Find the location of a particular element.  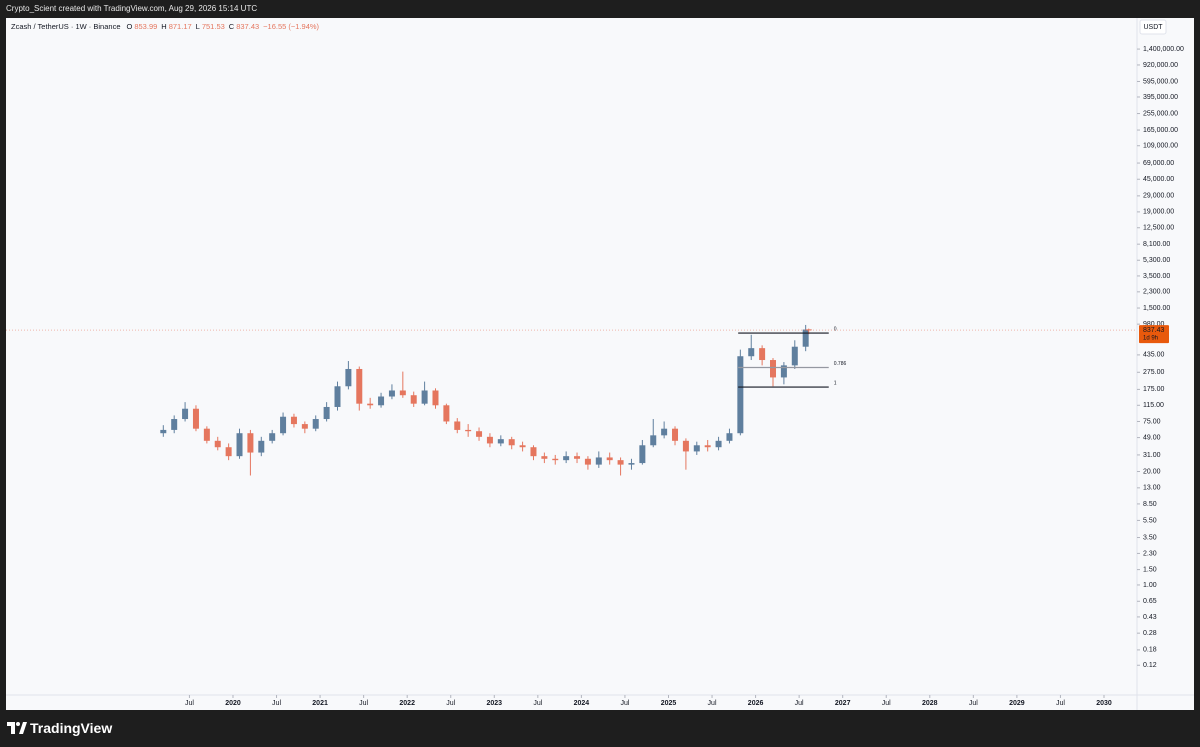

currency-box is located at coordinates (1153, 27).